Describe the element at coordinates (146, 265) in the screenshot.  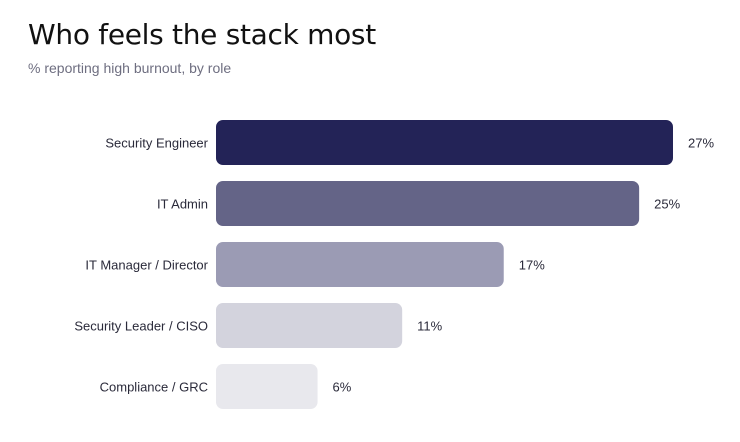
I see `category-label: IT Manager / Director` at that location.